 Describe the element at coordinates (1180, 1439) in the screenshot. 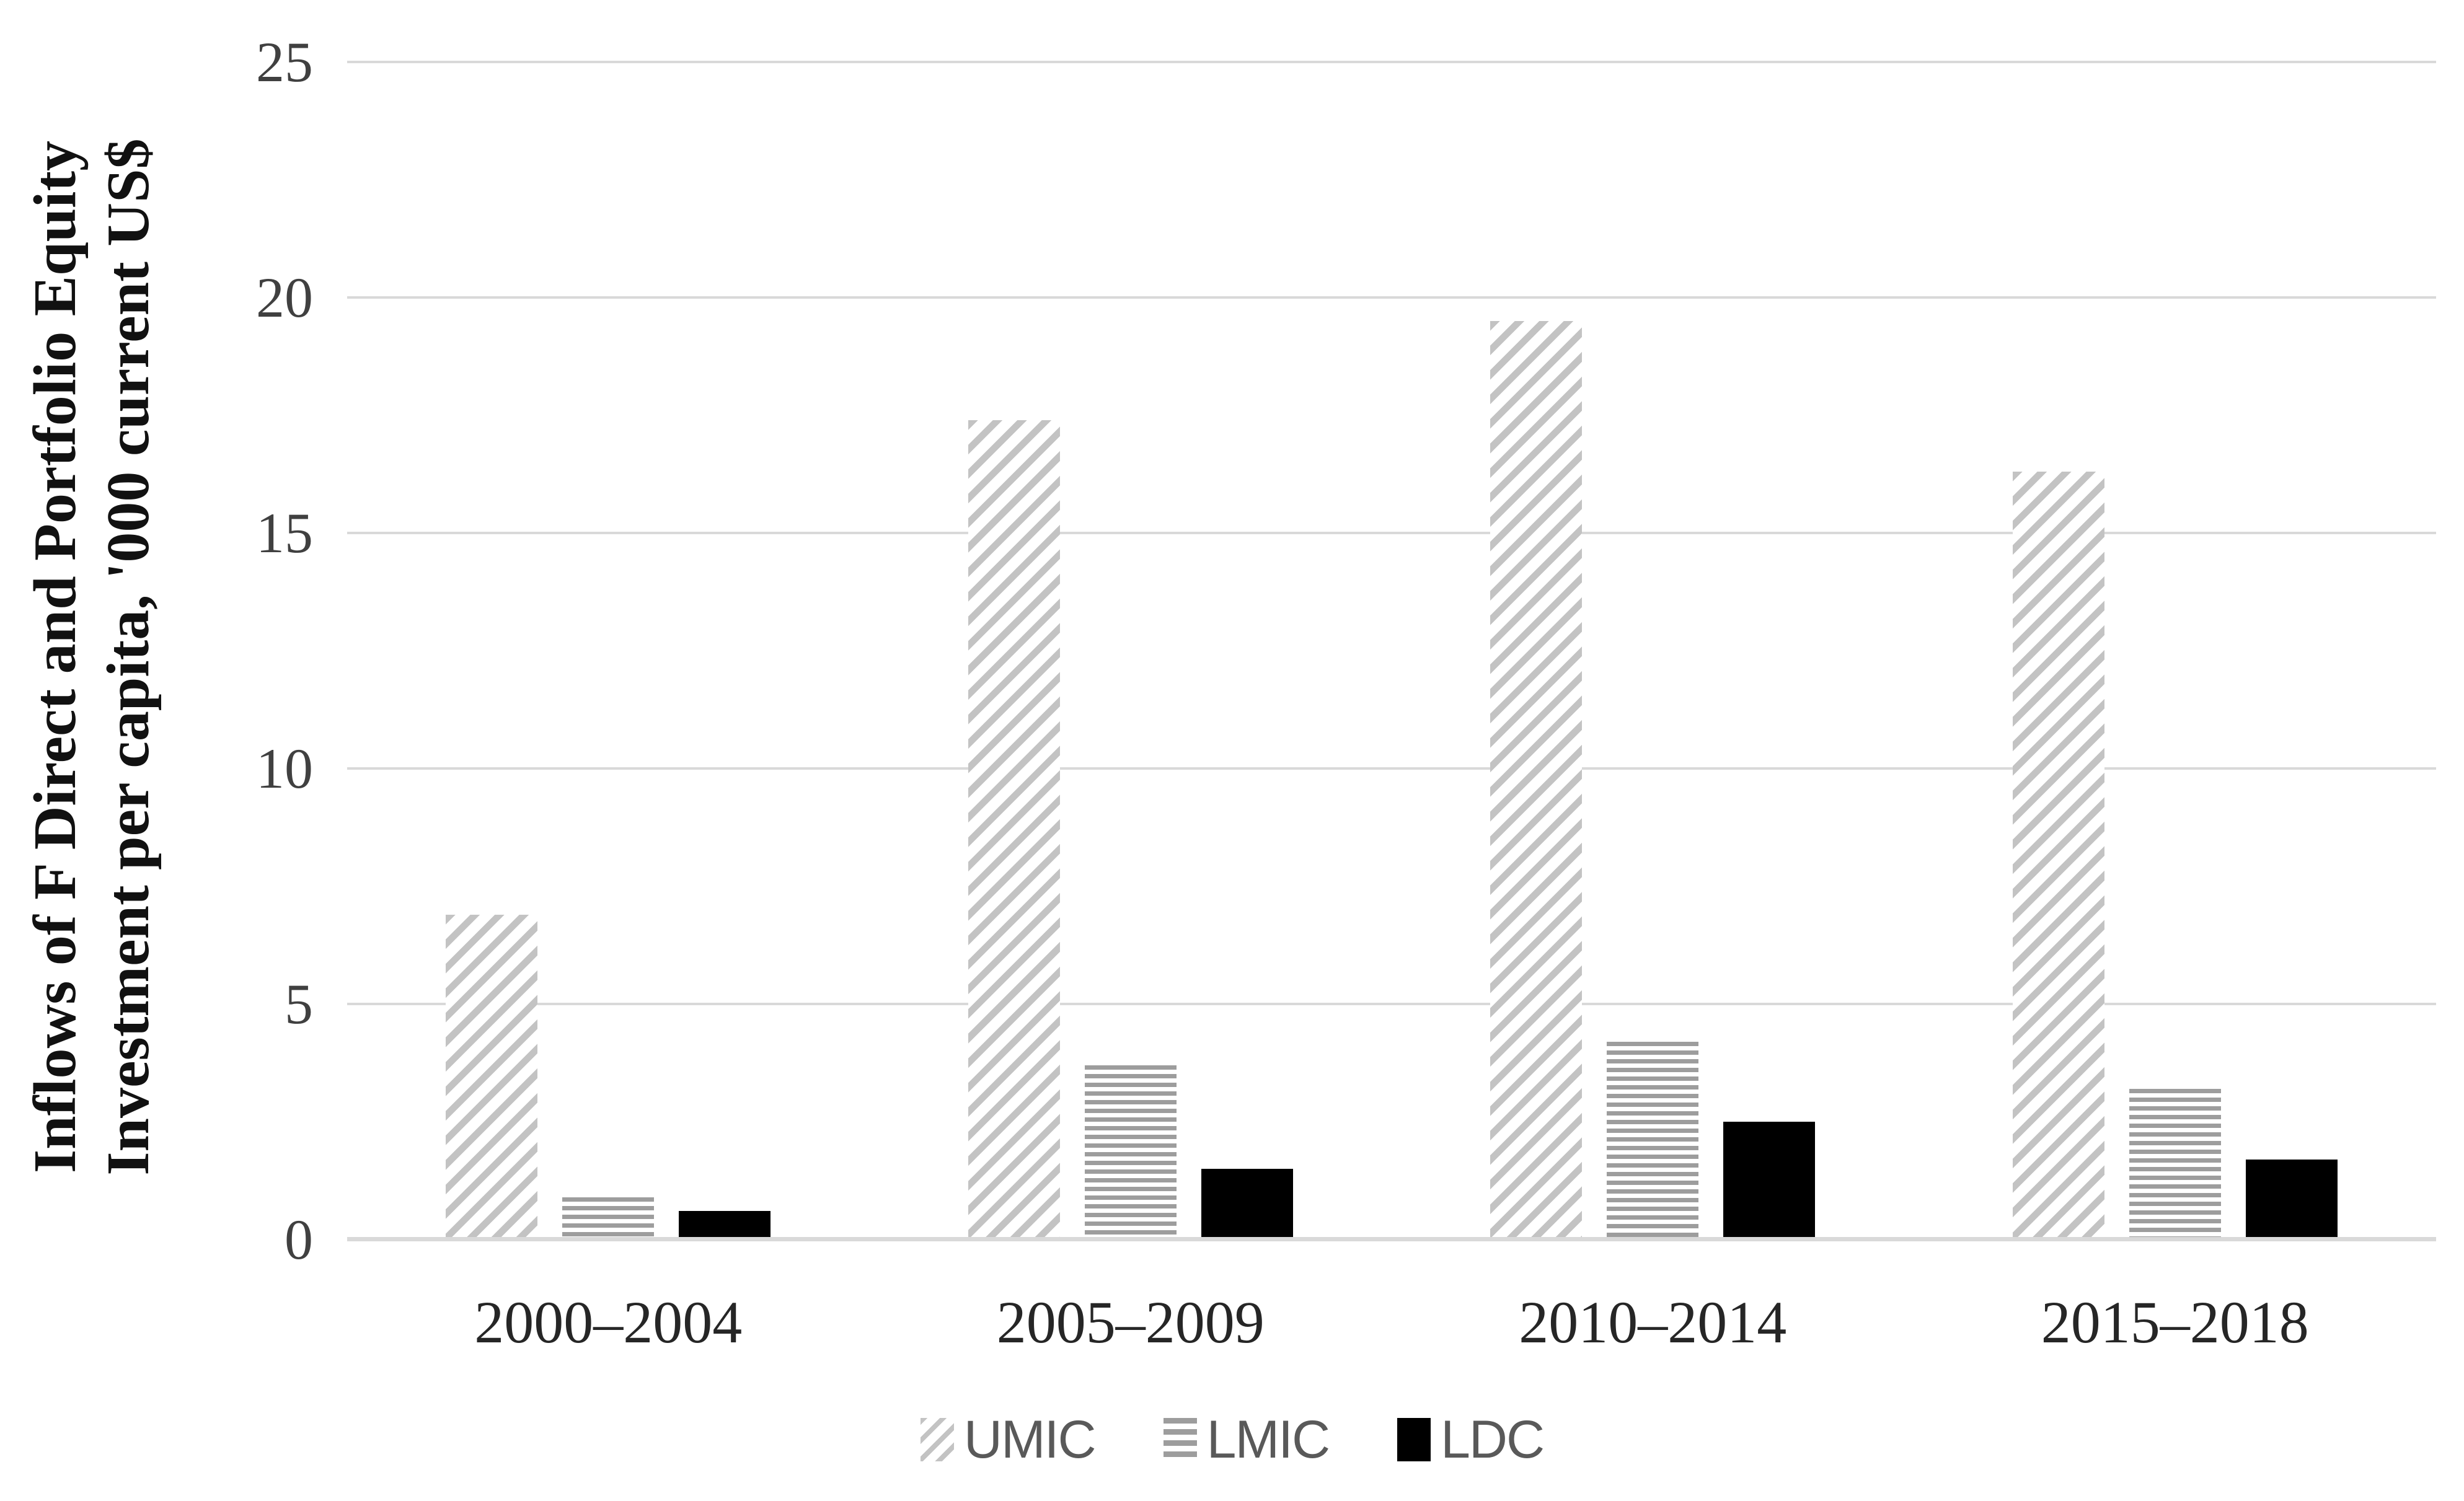

I see `legend-swatch-lmic-icon` at that location.